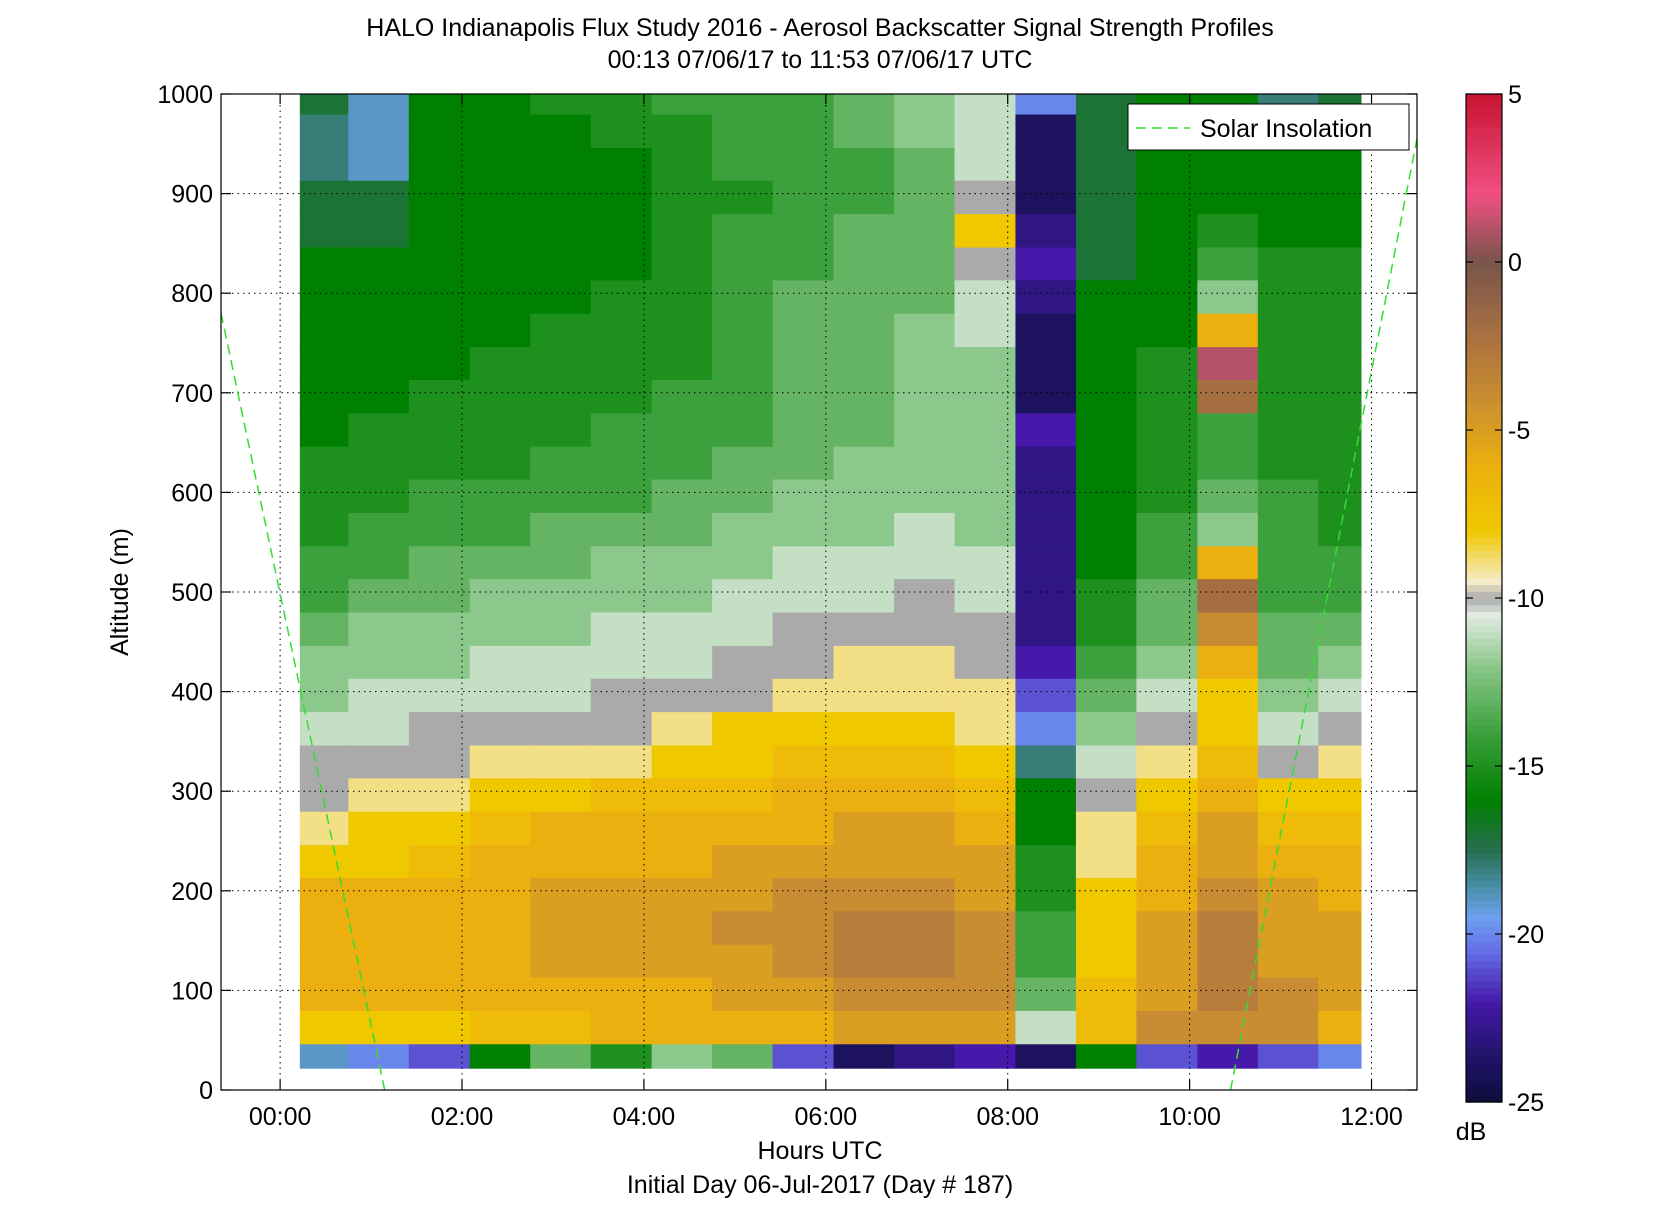  I want to click on colorbar-tick-label: -25, so click(1526, 1103).